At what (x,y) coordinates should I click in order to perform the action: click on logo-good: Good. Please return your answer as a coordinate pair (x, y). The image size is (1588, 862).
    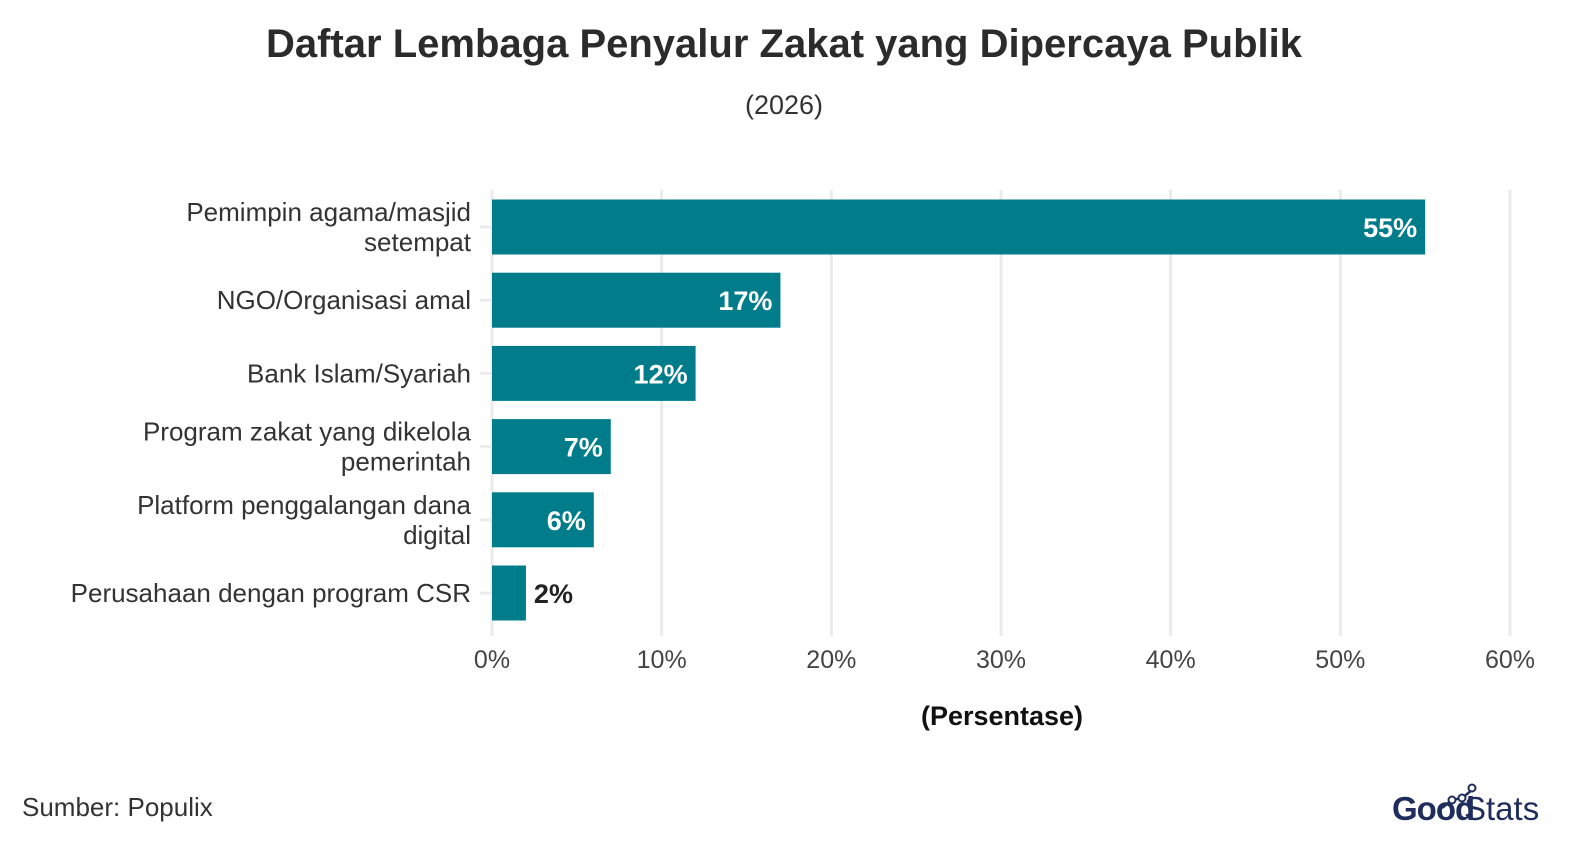
    Looking at the image, I should click on (1433, 808).